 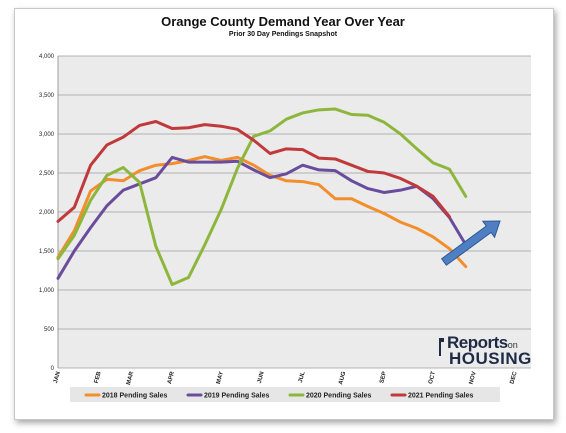 I want to click on y-tick-label: 500, so click(x=49, y=330).